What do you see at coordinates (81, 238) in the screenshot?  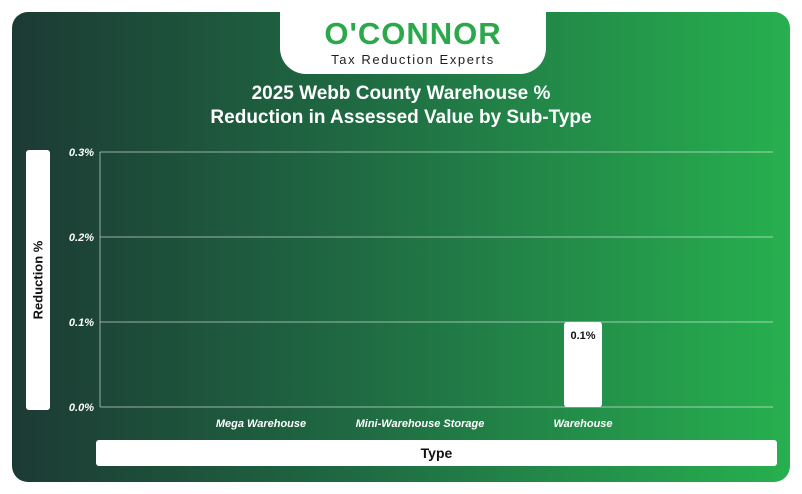 I see `y-tick-label: 0.2%` at bounding box center [81, 238].